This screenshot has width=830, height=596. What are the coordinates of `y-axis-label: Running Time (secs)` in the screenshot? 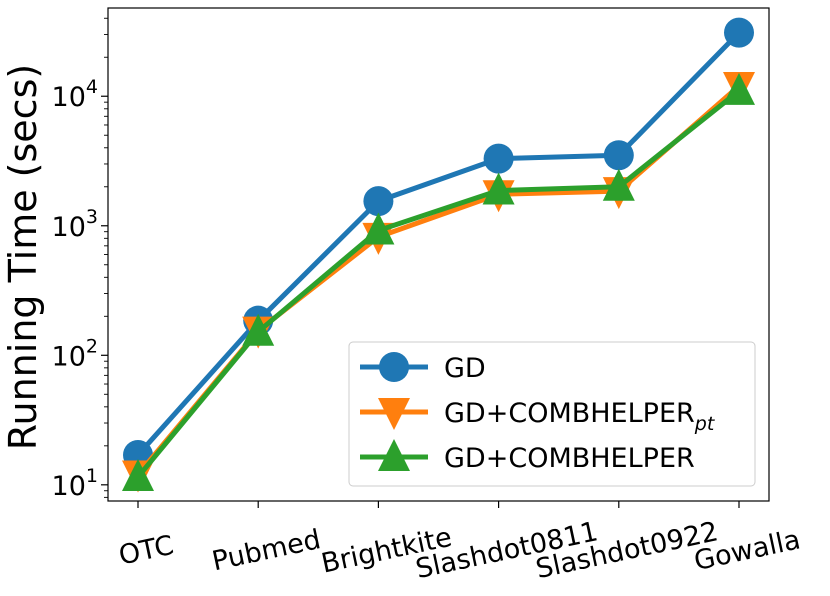 It's located at (23, 257).